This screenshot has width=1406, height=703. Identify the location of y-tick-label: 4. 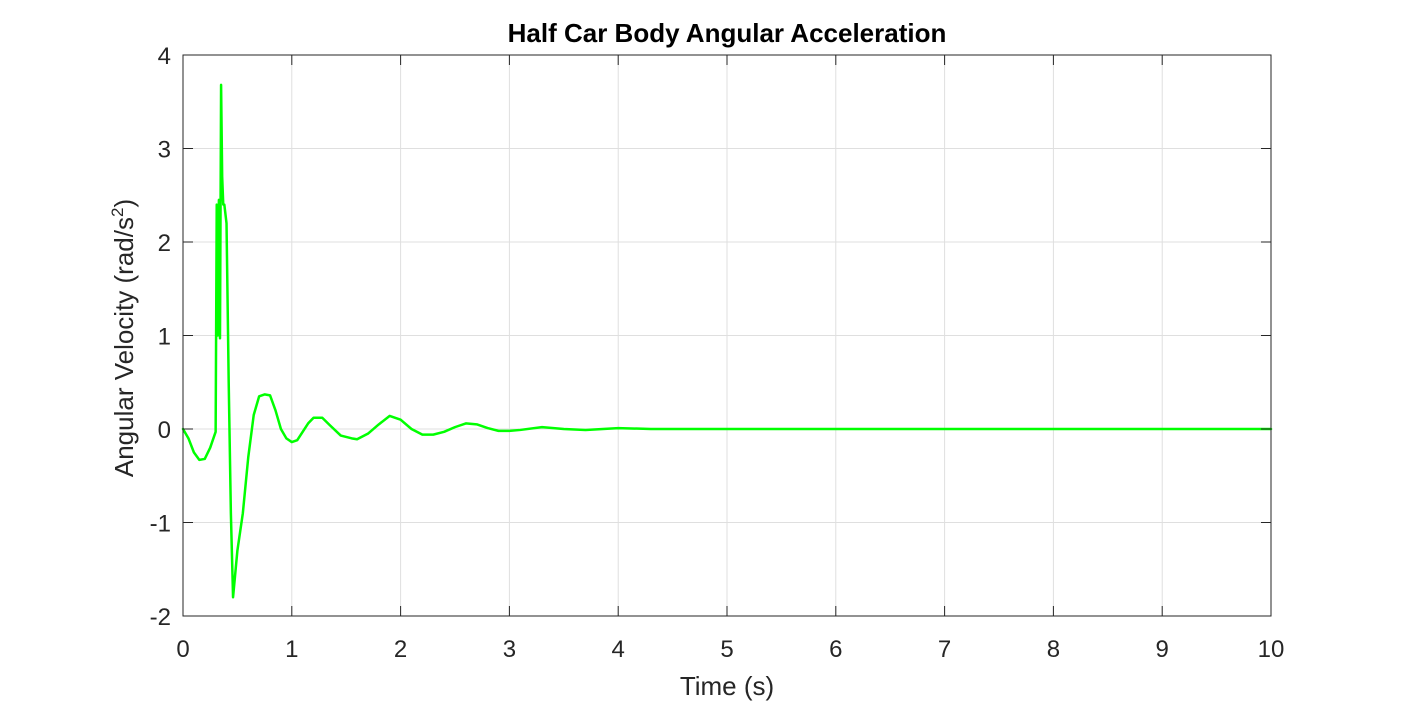
(164, 56).